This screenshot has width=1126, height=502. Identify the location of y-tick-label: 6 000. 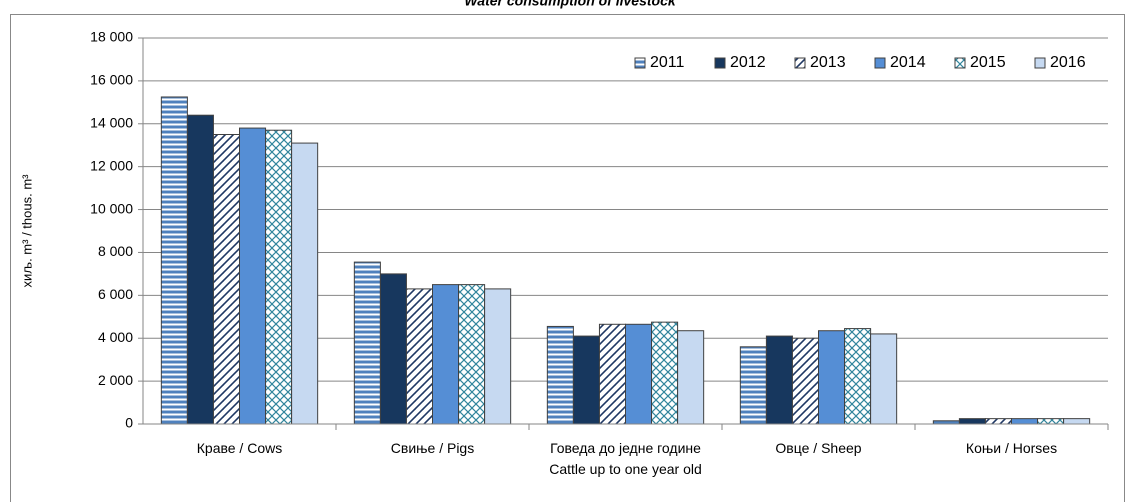
(115, 294).